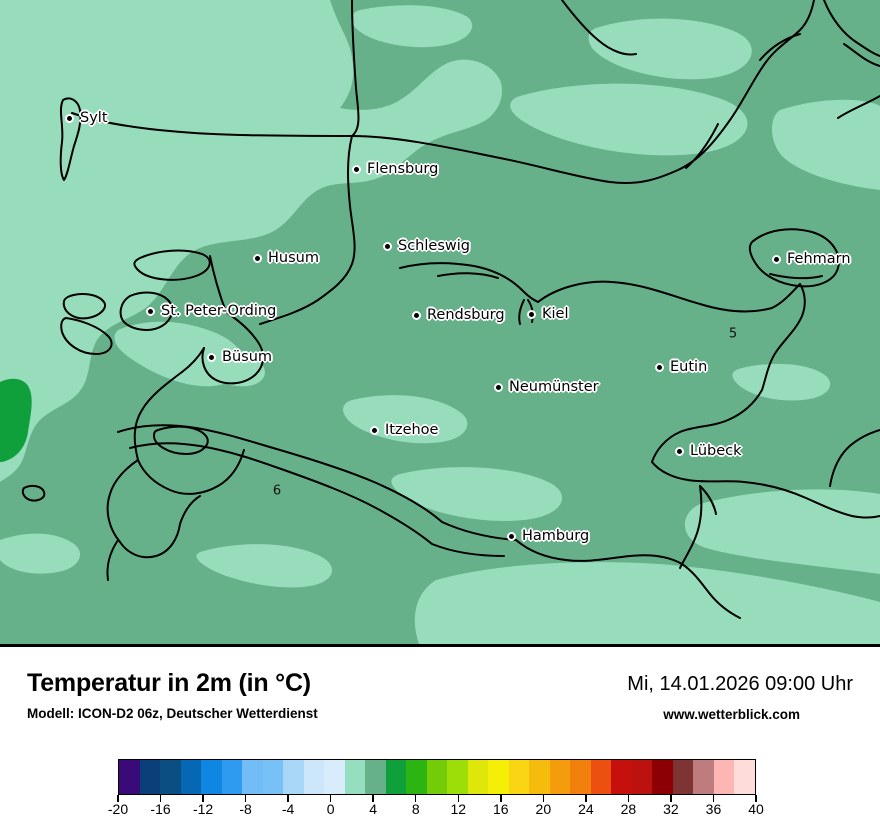  Describe the element at coordinates (733, 334) in the screenshot. I see `contour-label-5: 5` at that location.